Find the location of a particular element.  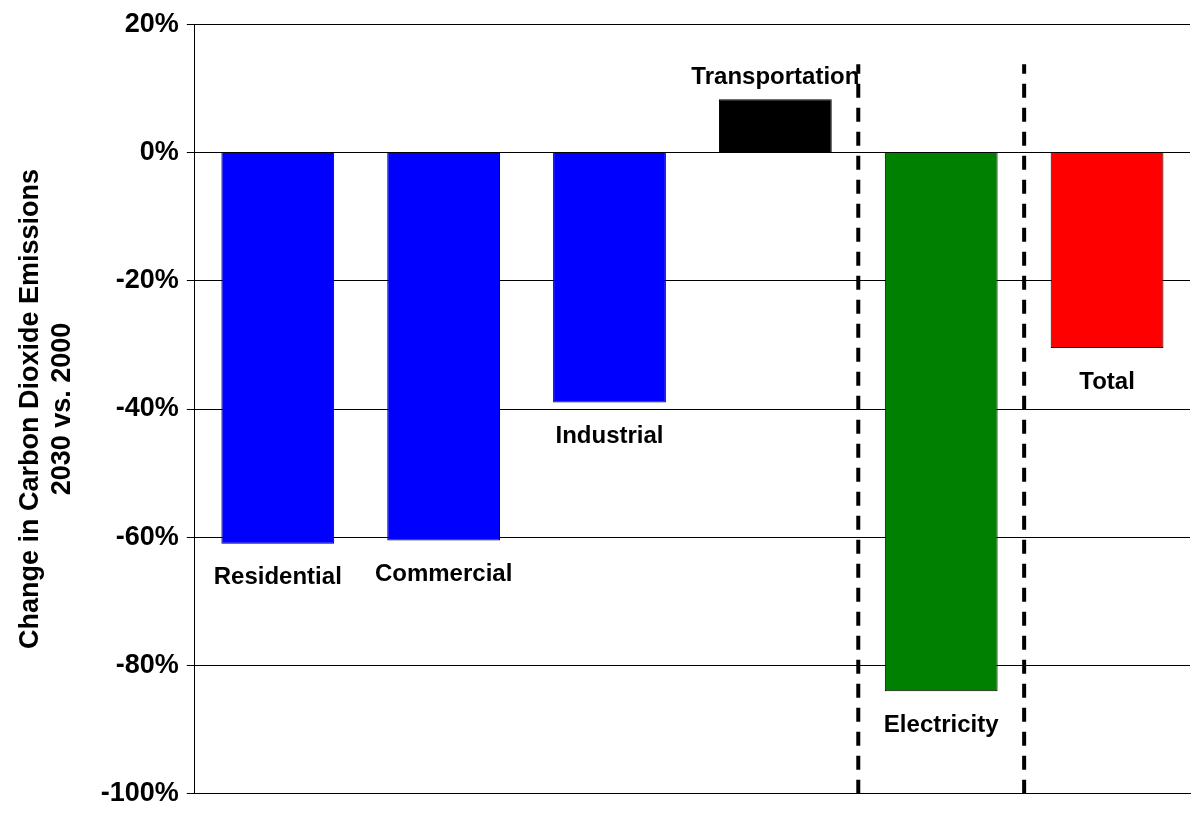

y-axis-title: Change in Carbon Dioxide Emissions 2030 vs. 2000 is located at coordinates (45, 409).